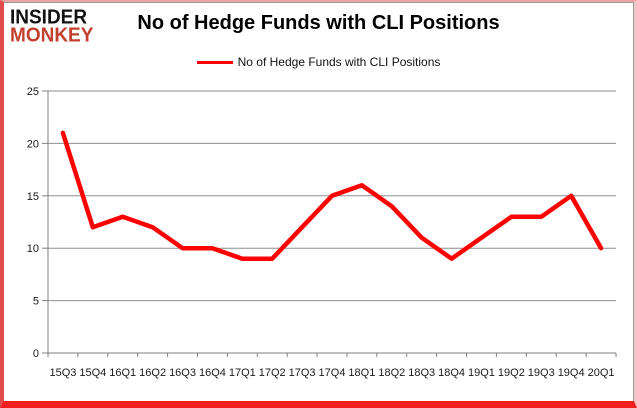 This screenshot has width=637, height=408. I want to click on y-tick-label: 5, so click(36, 302).